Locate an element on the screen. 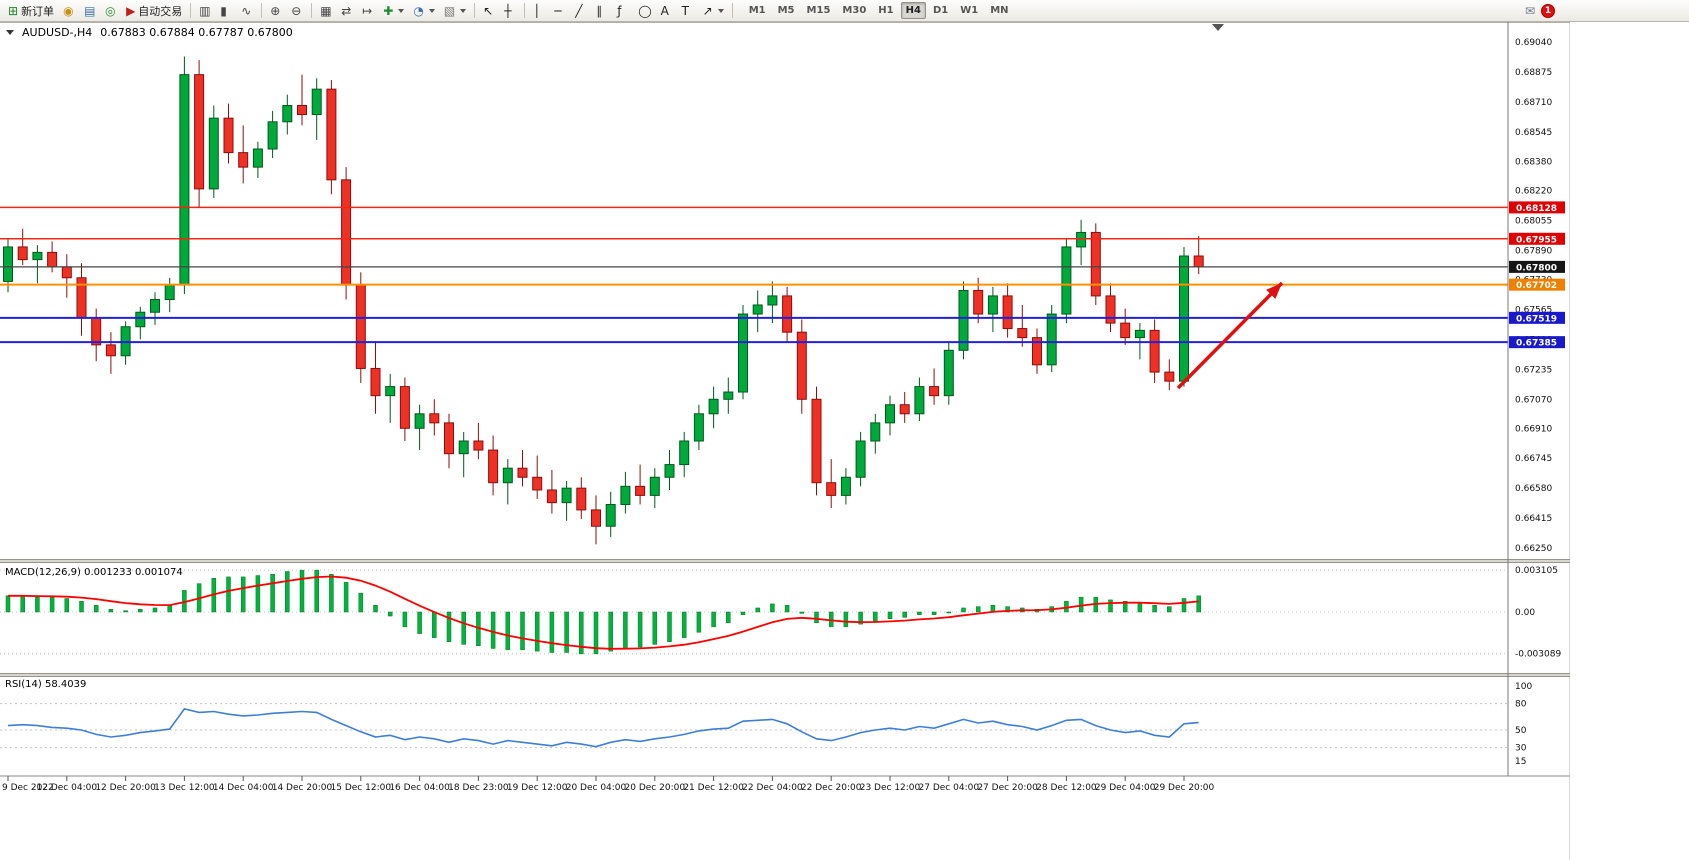 Image resolution: width=1689 pixels, height=860 pixels. bar-chart-button: ▥ is located at coordinates (205, 10).